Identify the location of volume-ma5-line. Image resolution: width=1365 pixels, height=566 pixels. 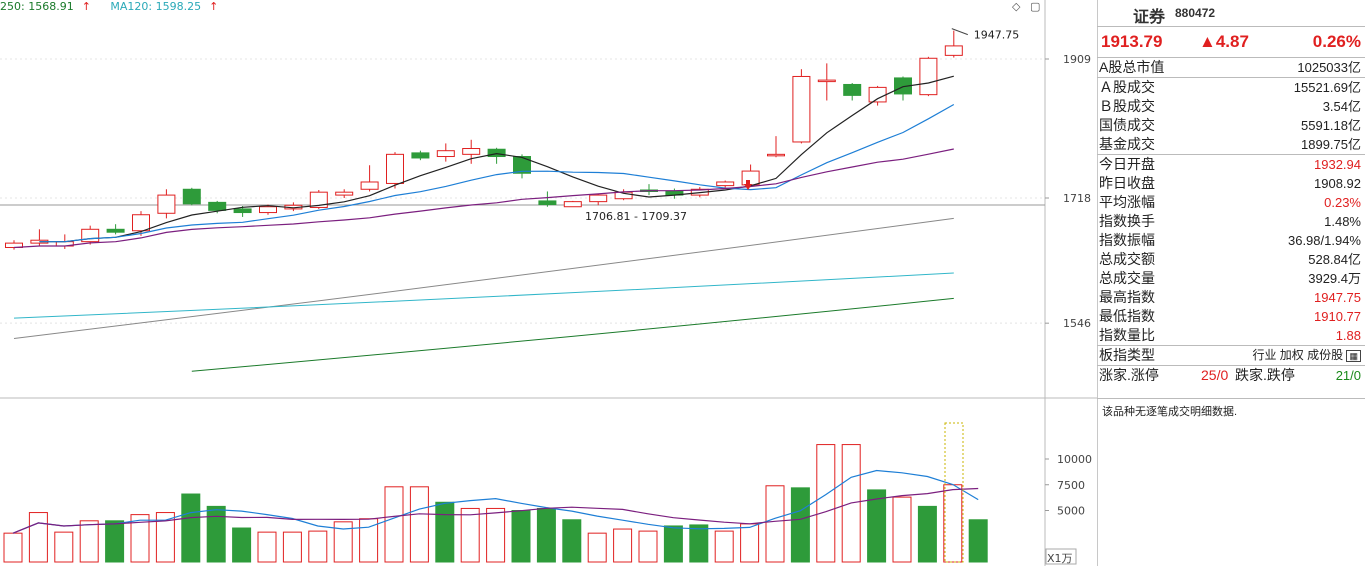
(495, 501).